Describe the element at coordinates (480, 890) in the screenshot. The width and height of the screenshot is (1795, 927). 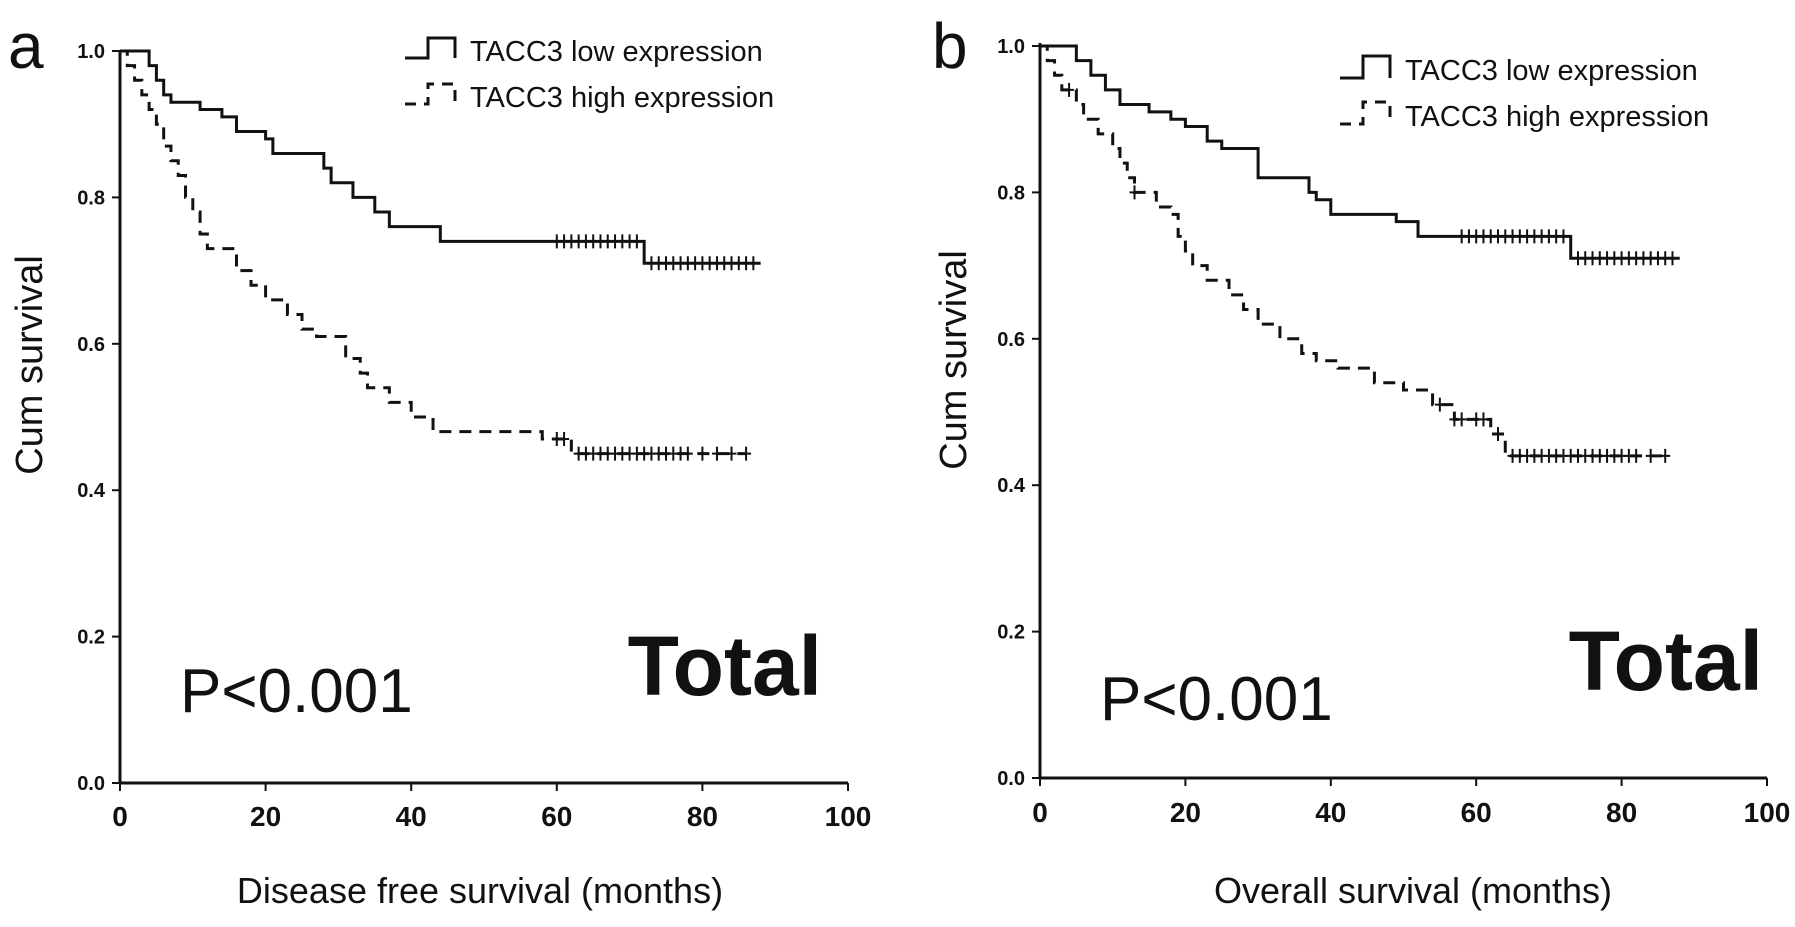
I see `x-axis-label-a: Disease free survival (months)` at that location.